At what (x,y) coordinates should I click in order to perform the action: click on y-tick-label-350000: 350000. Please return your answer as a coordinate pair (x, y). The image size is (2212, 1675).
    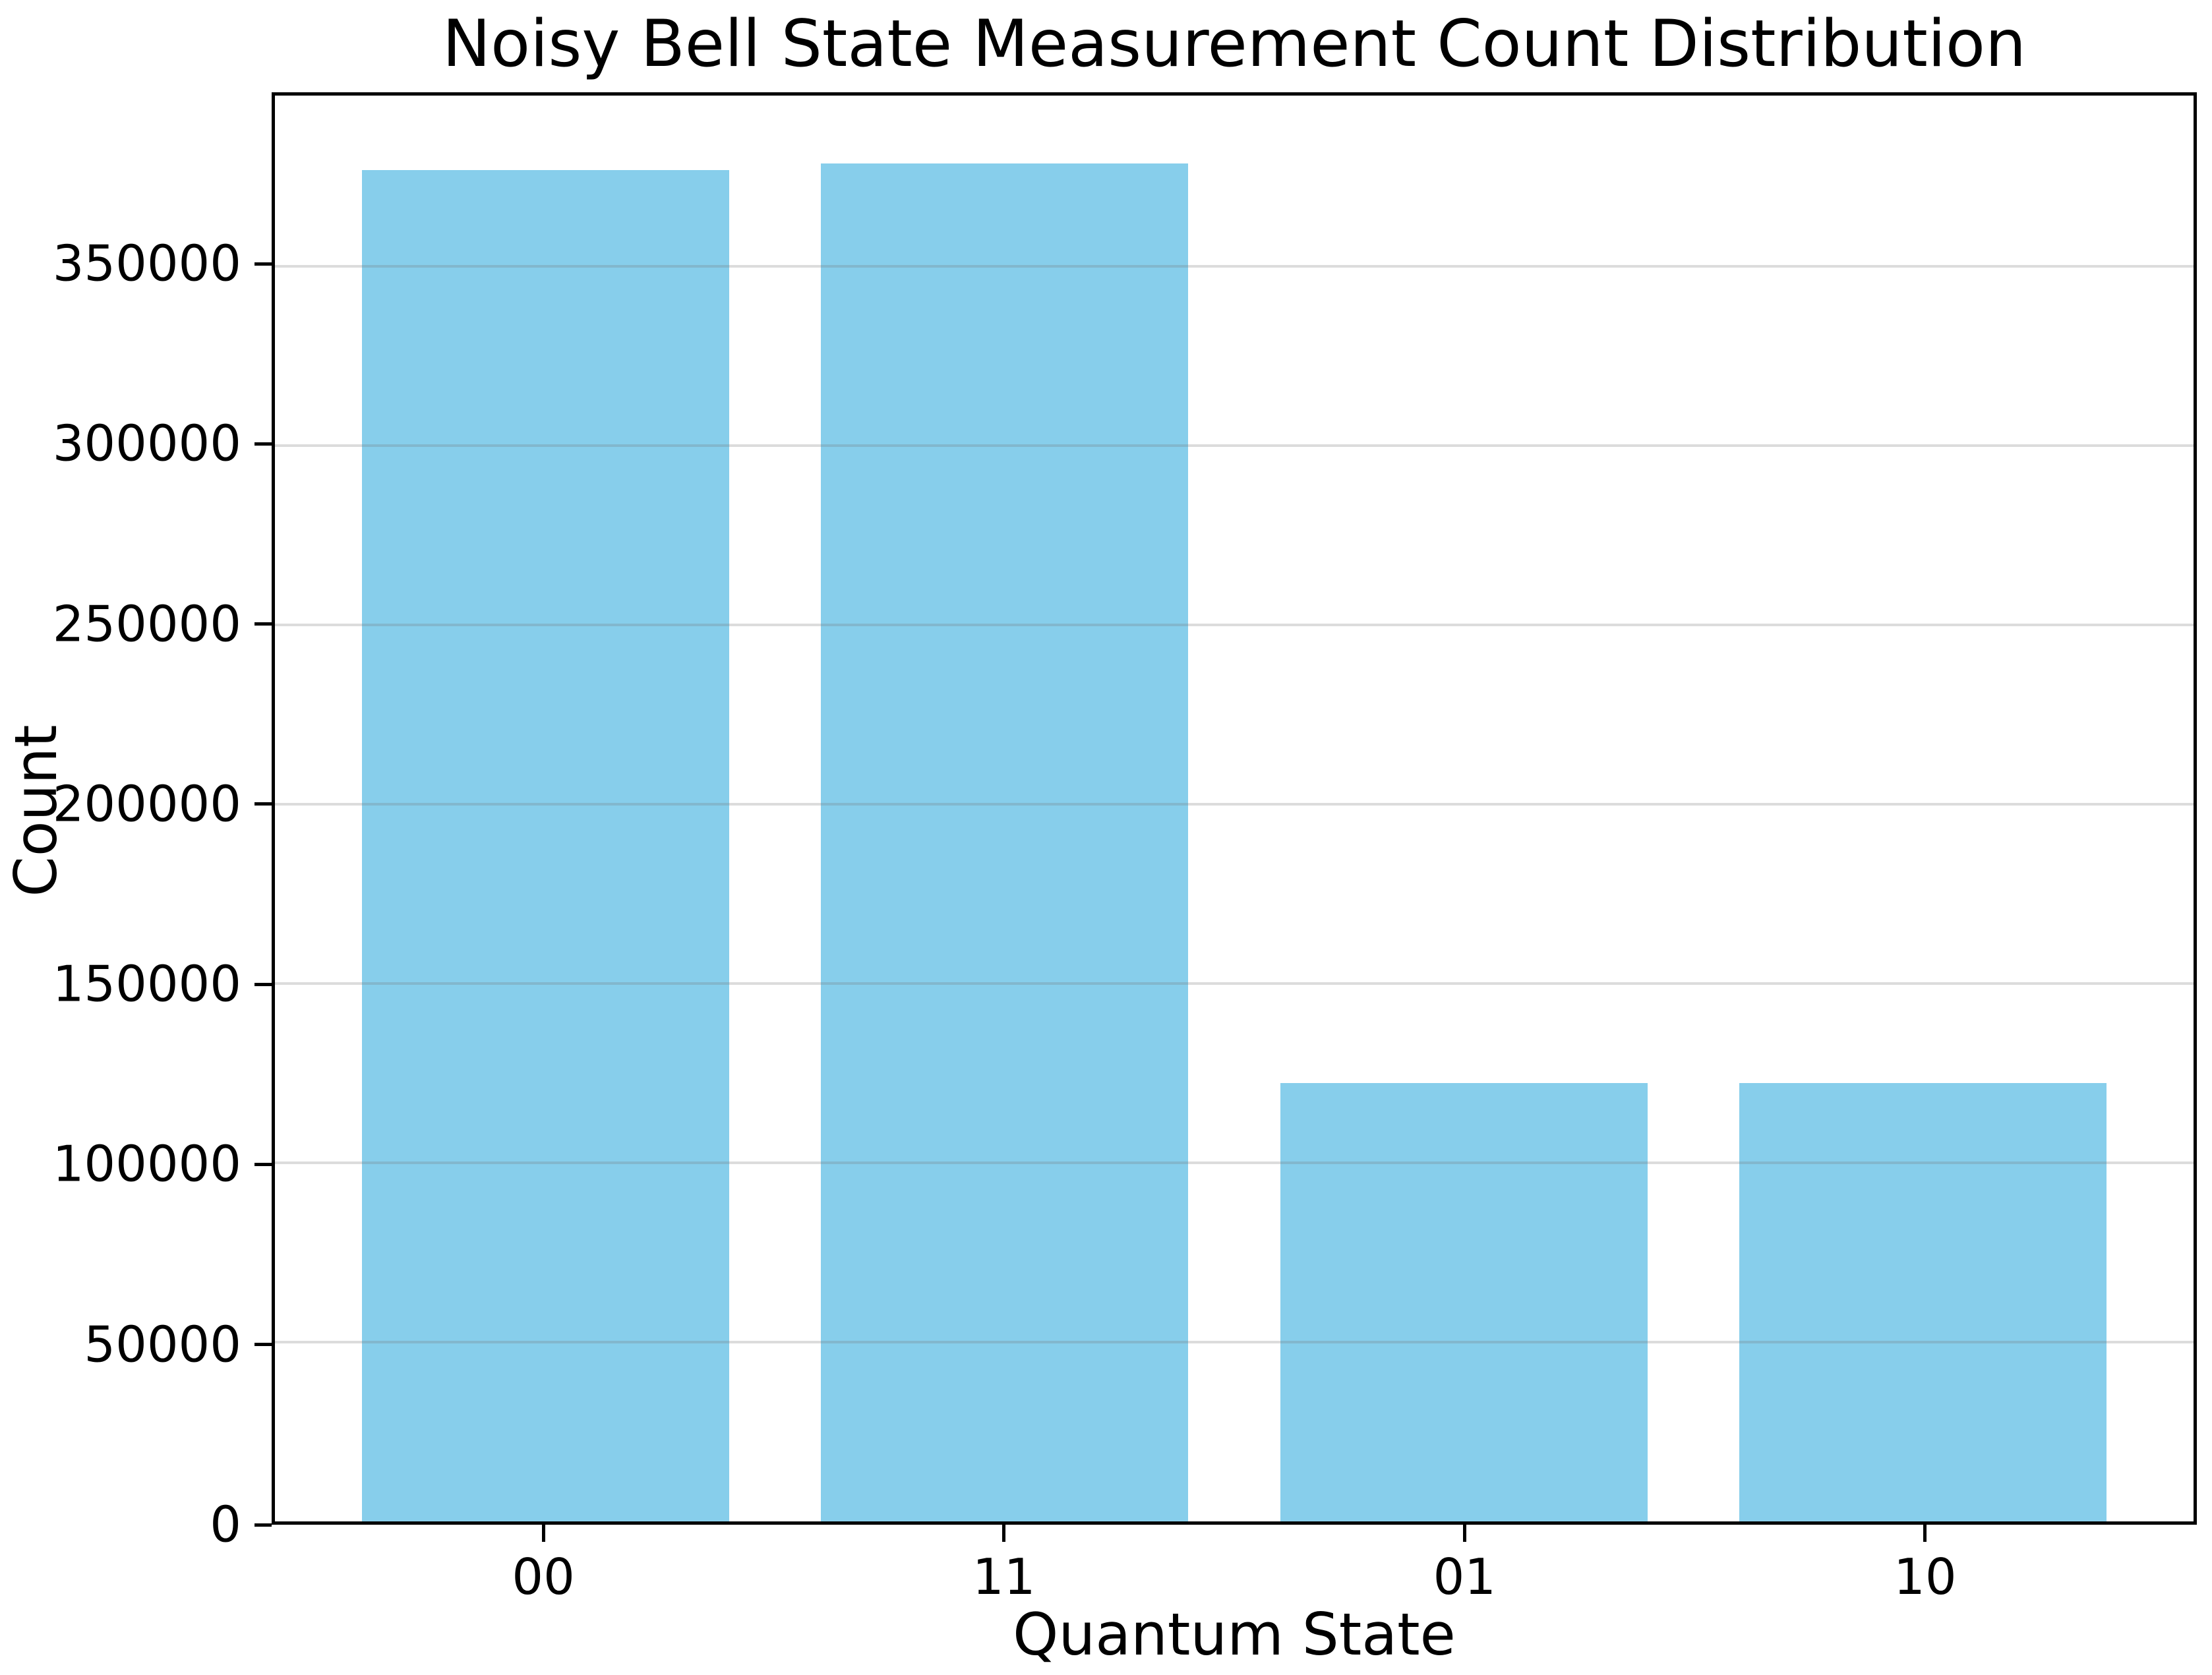
    Looking at the image, I should click on (146, 263).